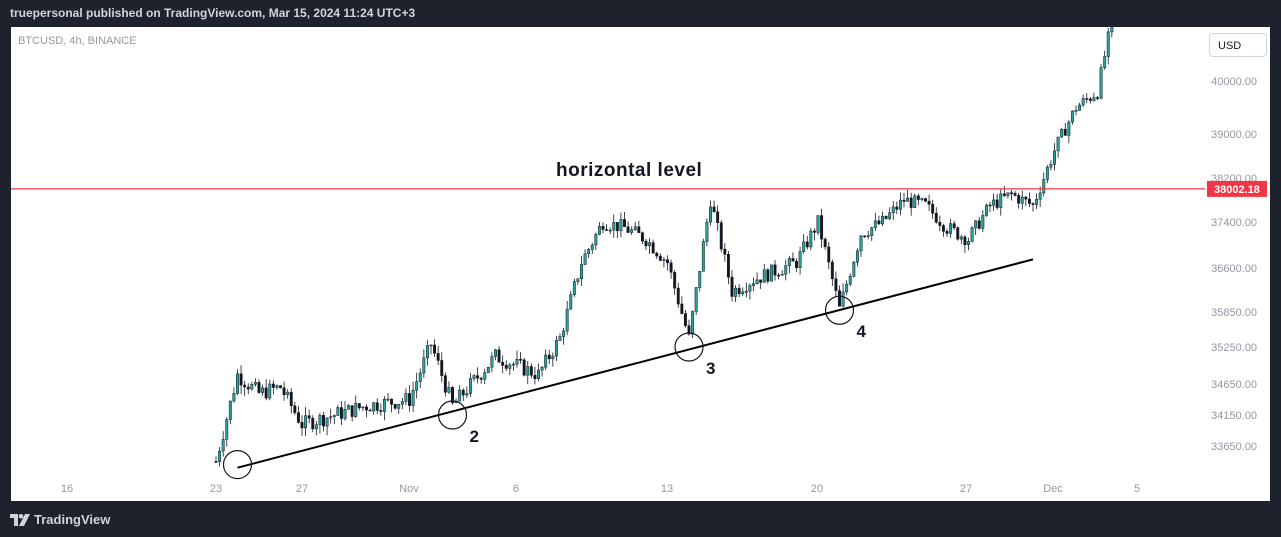 The image size is (1281, 537). What do you see at coordinates (409, 489) in the screenshot?
I see `x-tick-label: Nov` at bounding box center [409, 489].